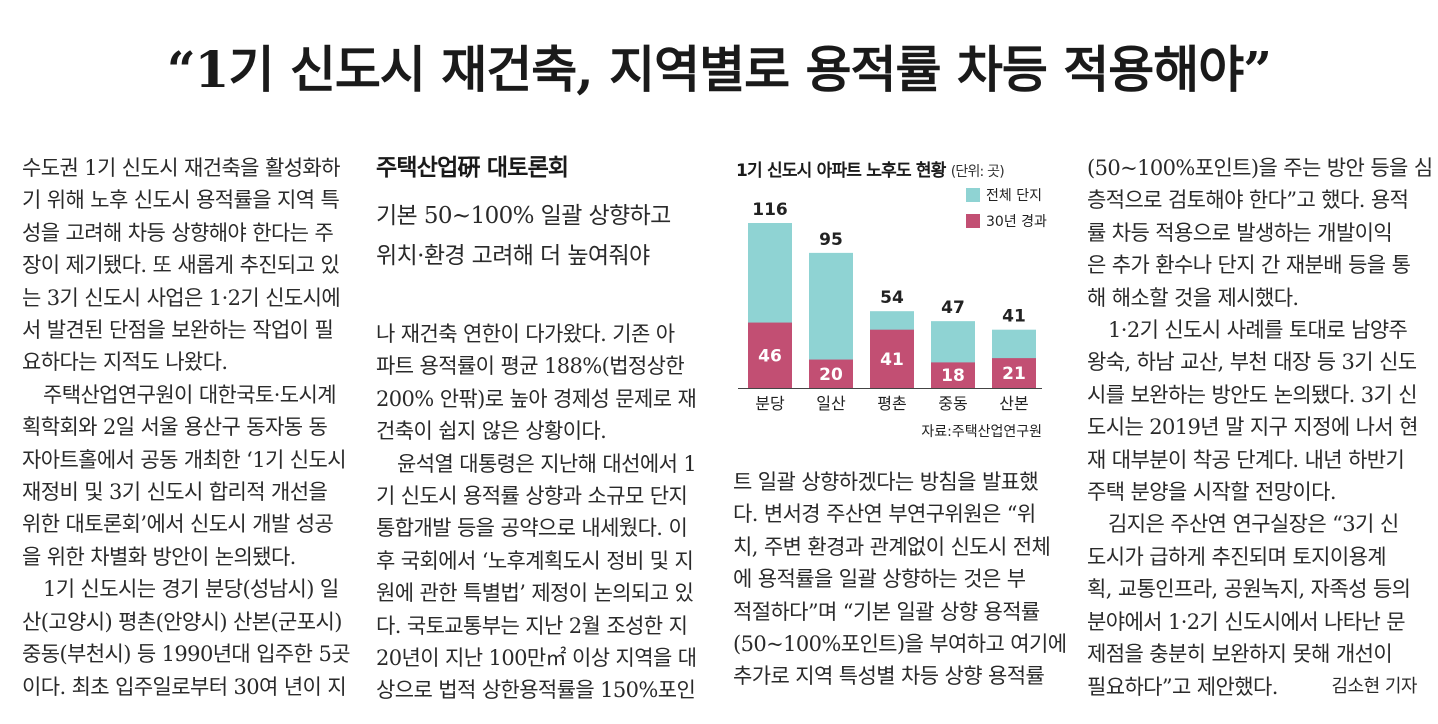  I want to click on article-line: (50~100%포인트)을 주는 방안 등을 심, so click(1260, 168).